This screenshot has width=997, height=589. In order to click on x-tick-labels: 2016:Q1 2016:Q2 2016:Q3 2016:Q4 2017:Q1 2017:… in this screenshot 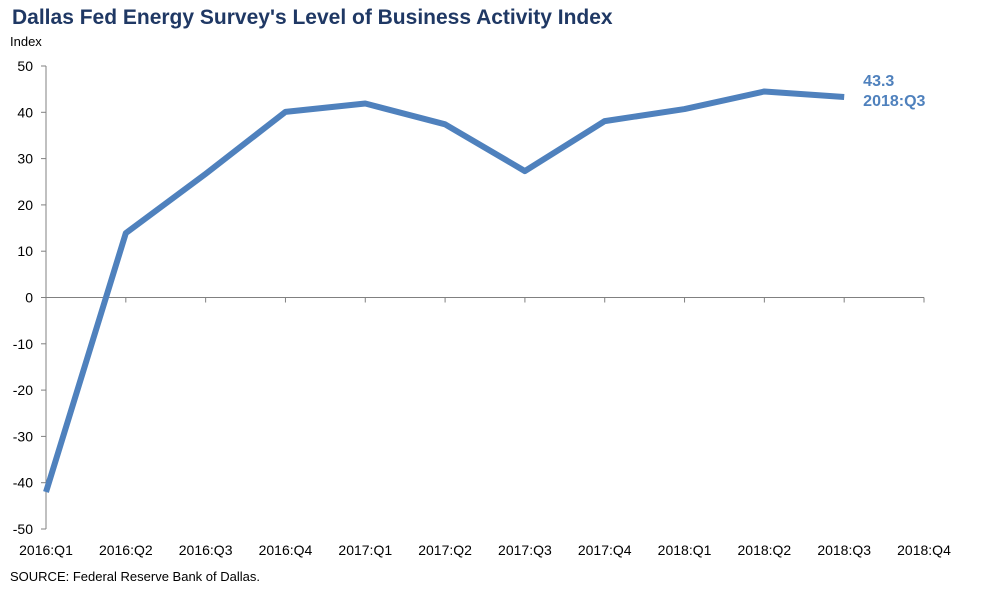, I will do `click(485, 550)`.